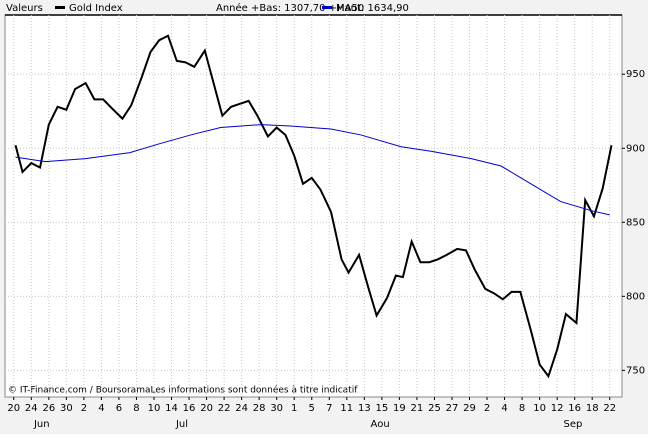 Image resolution: width=648 pixels, height=438 pixels. What do you see at coordinates (312, 408) in the screenshot?
I see `x-tick-label: 5` at bounding box center [312, 408].